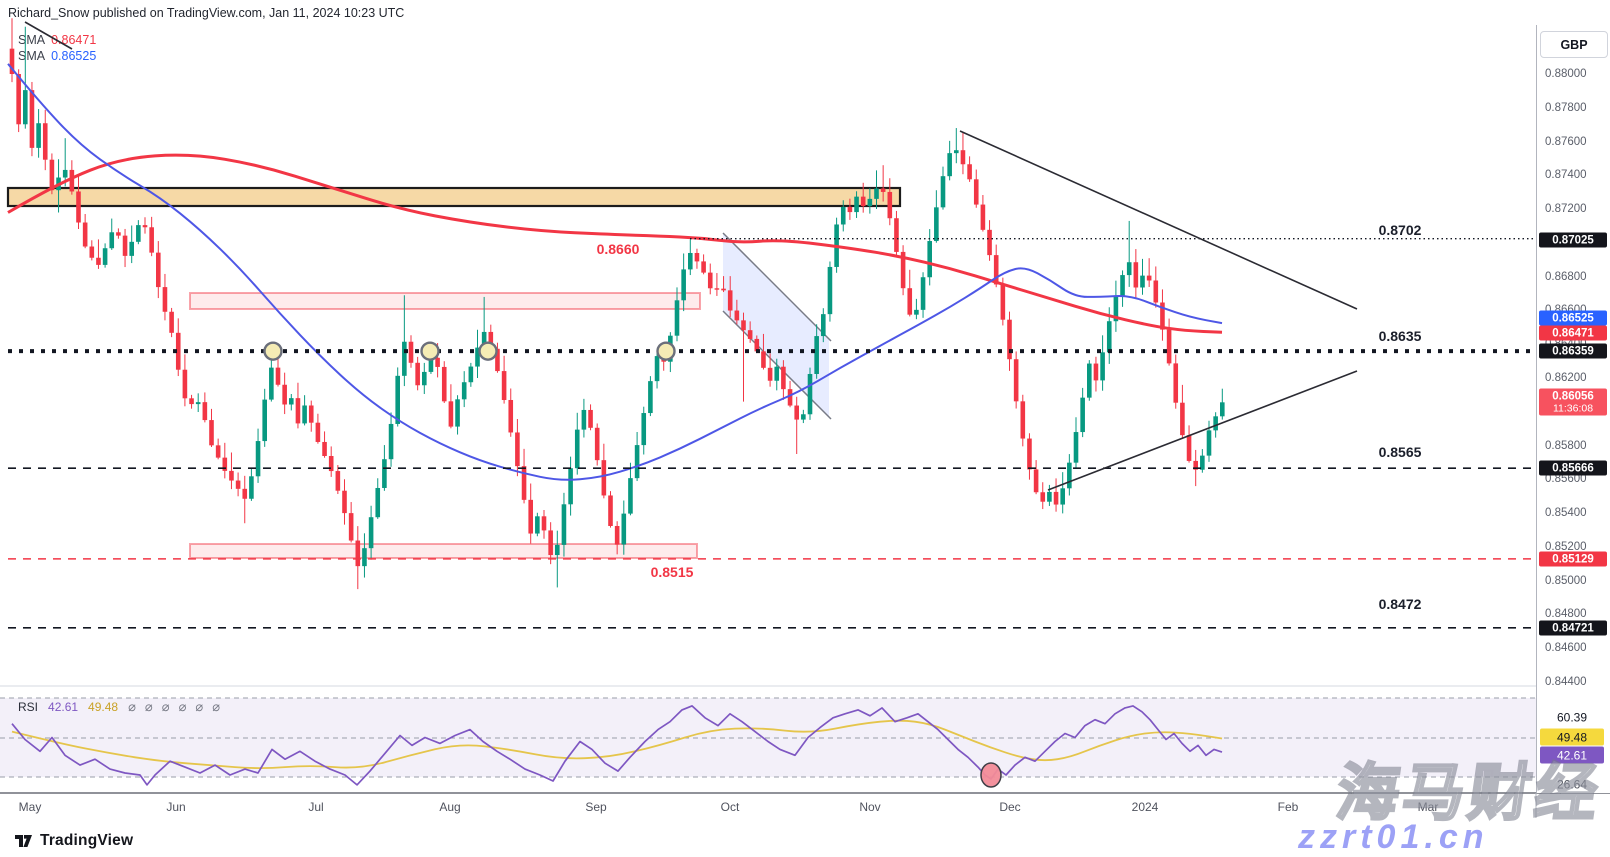  I want to click on rsi-row-value-60.39: 60.39, so click(1572, 717).